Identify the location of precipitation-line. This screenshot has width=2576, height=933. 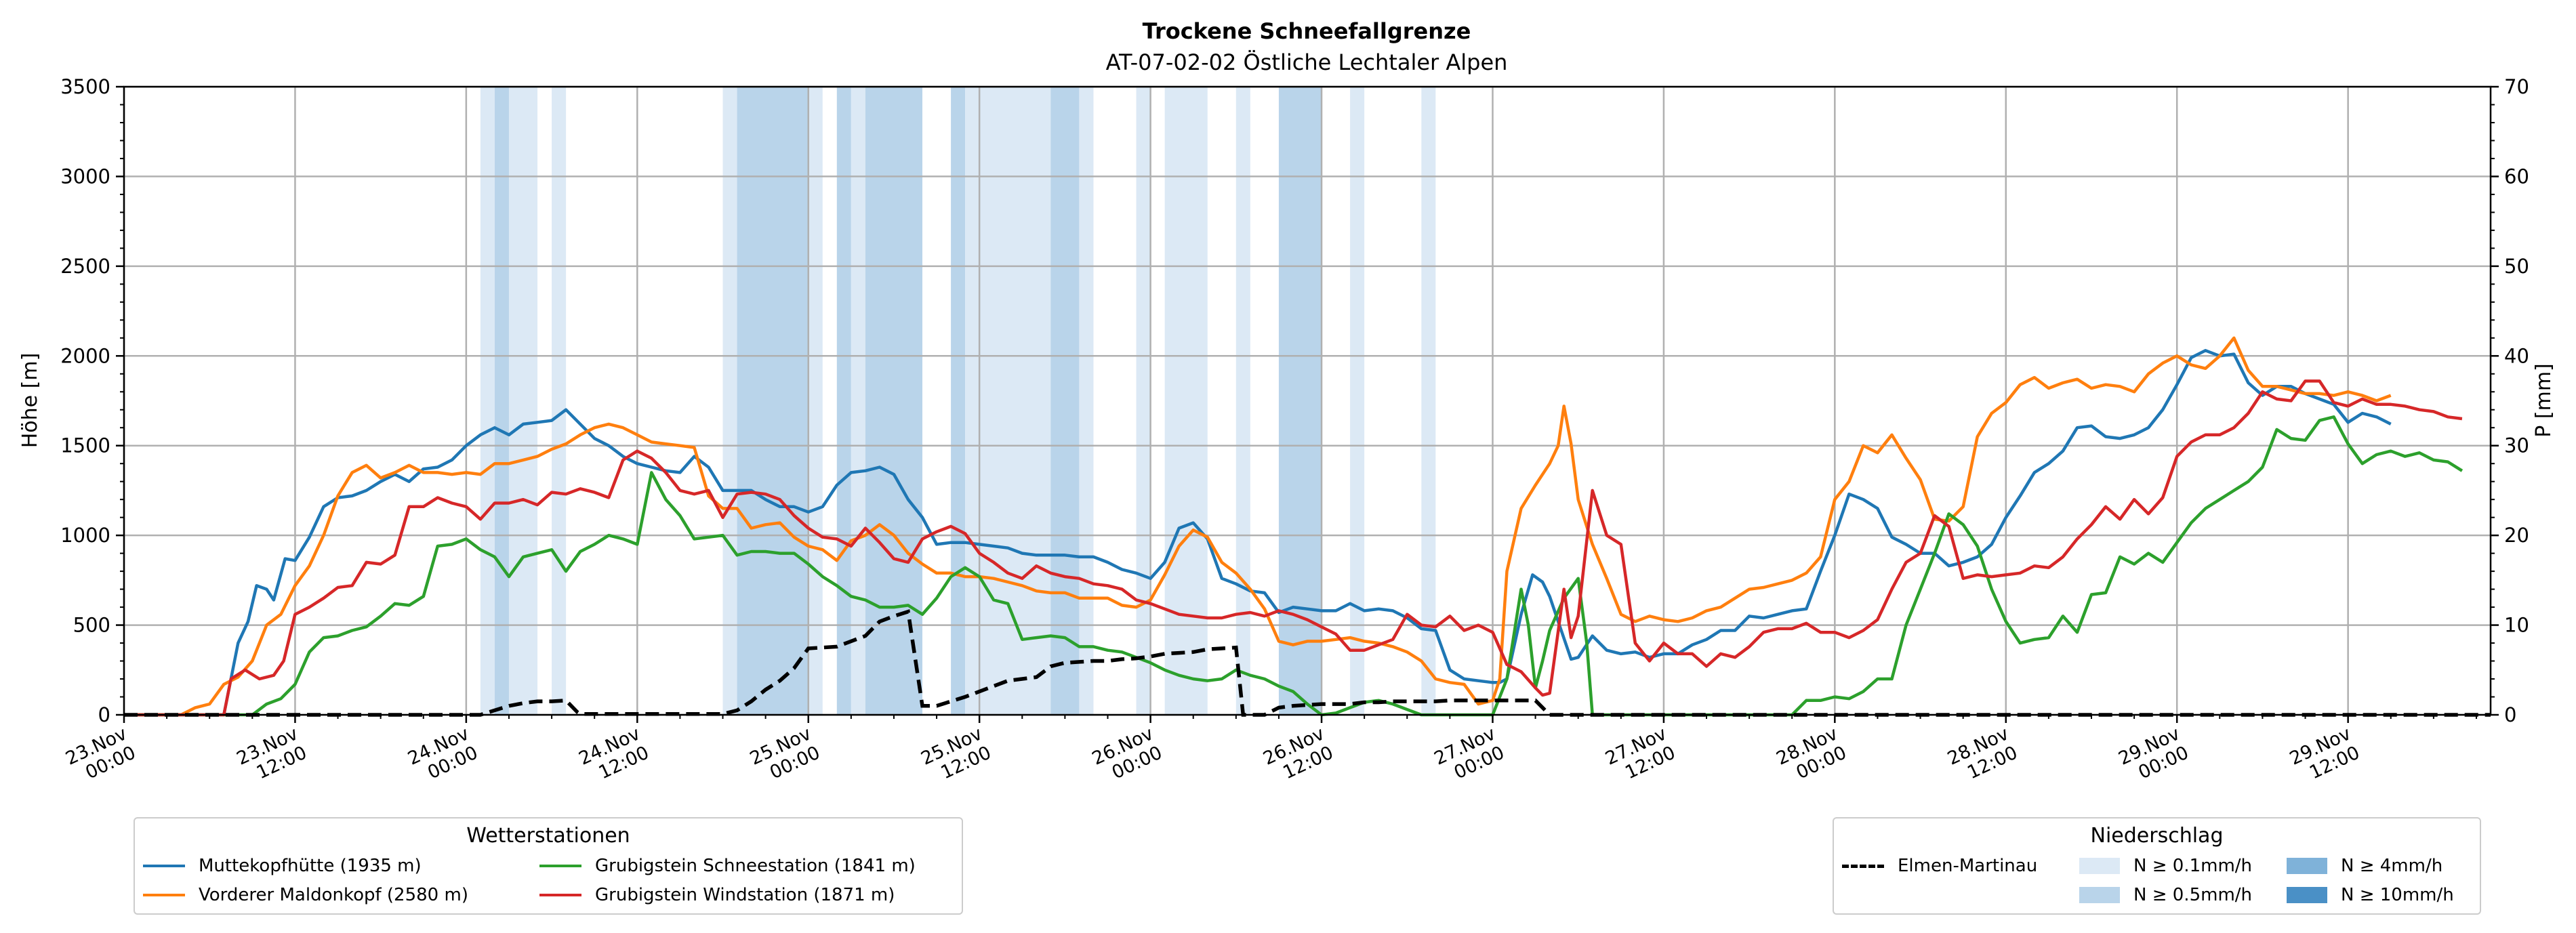
(1308, 663).